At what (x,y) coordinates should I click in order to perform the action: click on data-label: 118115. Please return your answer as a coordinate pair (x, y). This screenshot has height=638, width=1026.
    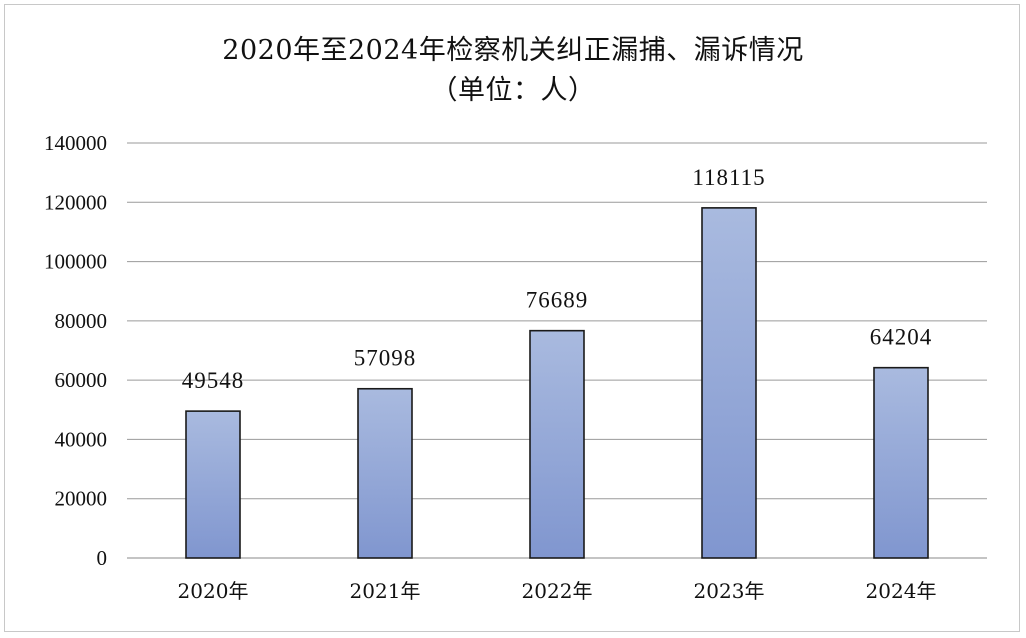
    Looking at the image, I should click on (728, 177).